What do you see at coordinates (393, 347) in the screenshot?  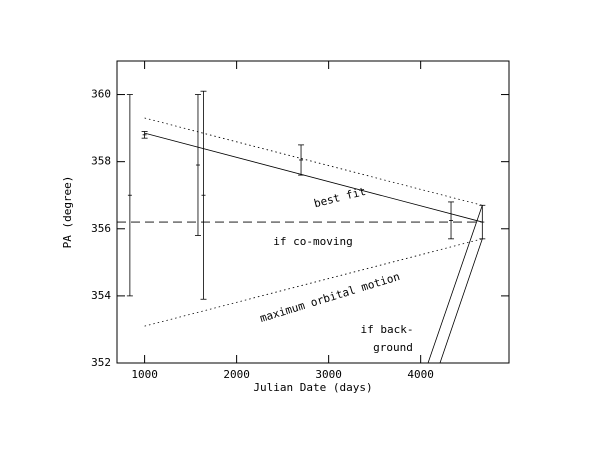 I see `annotation: ground` at bounding box center [393, 347].